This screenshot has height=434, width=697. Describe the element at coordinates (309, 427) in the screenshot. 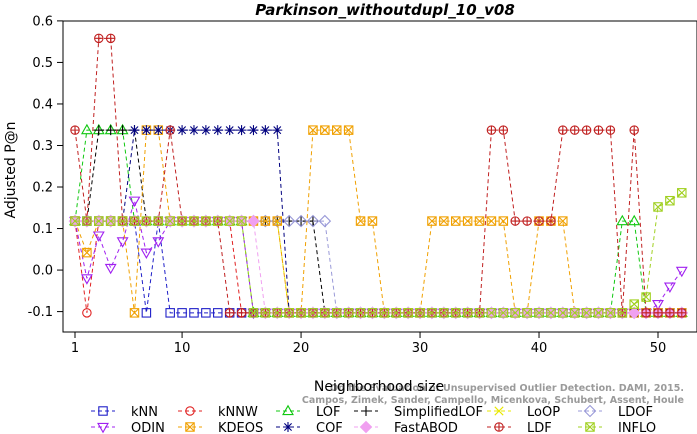

I see `legend-item-cof: COF` at that location.